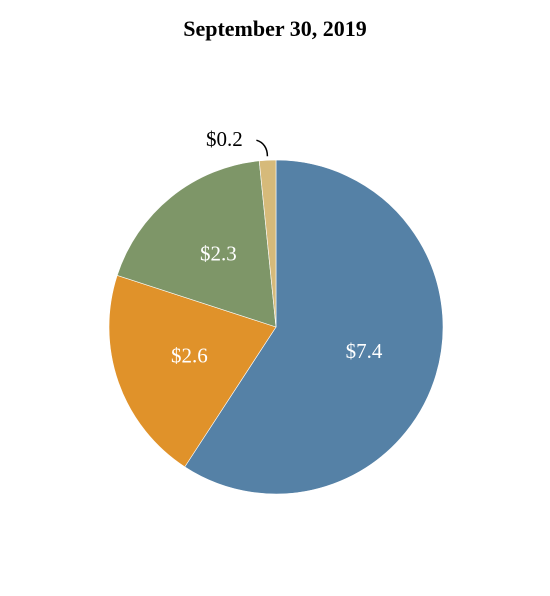 This screenshot has width=550, height=596. Describe the element at coordinates (364, 351) in the screenshot. I see `slice-label-0: $7.4` at that location.